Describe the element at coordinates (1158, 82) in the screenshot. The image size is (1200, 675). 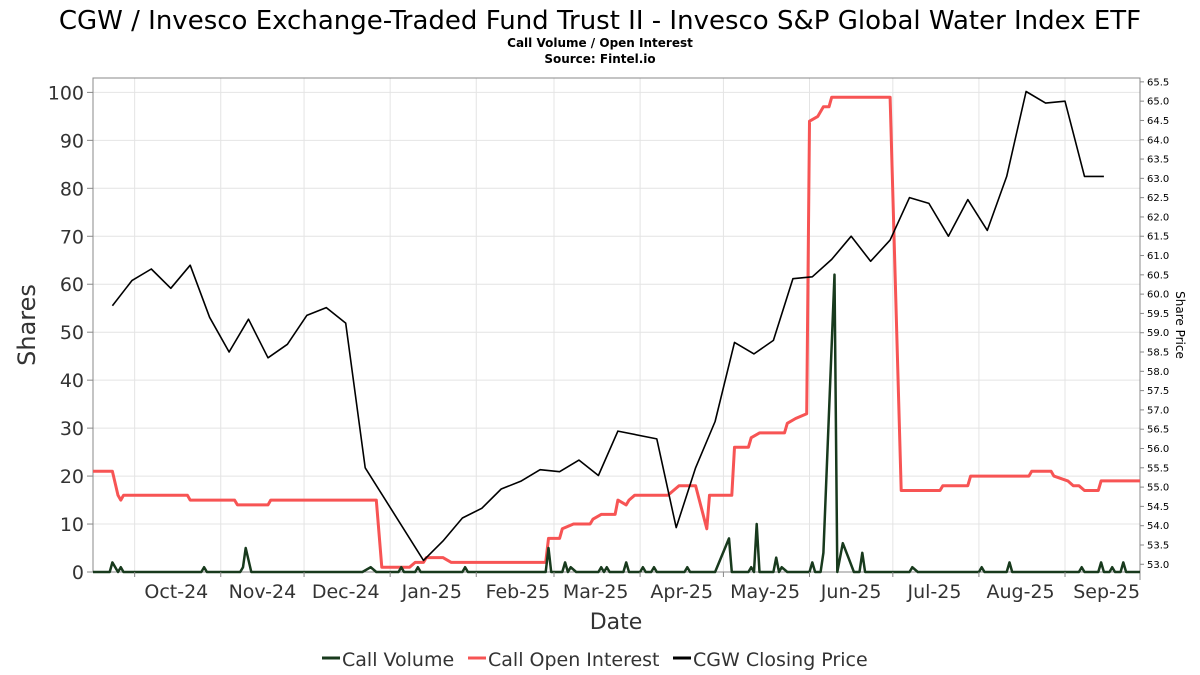
I see `y2-tick-label: 65.5` at that location.